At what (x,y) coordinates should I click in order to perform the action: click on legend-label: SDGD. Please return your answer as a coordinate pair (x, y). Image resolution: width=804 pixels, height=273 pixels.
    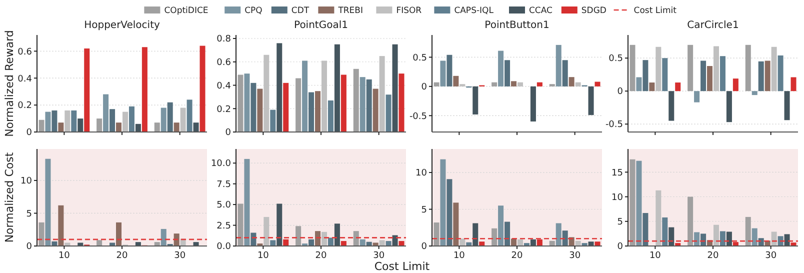
    Looking at the image, I should click on (594, 11).